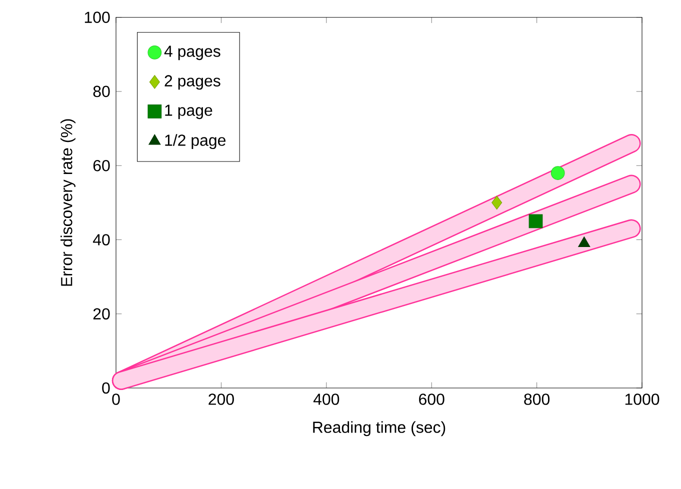 Image resolution: width=681 pixels, height=489 pixels. What do you see at coordinates (195, 142) in the screenshot?
I see `legend-label: 1/2 page` at bounding box center [195, 142].